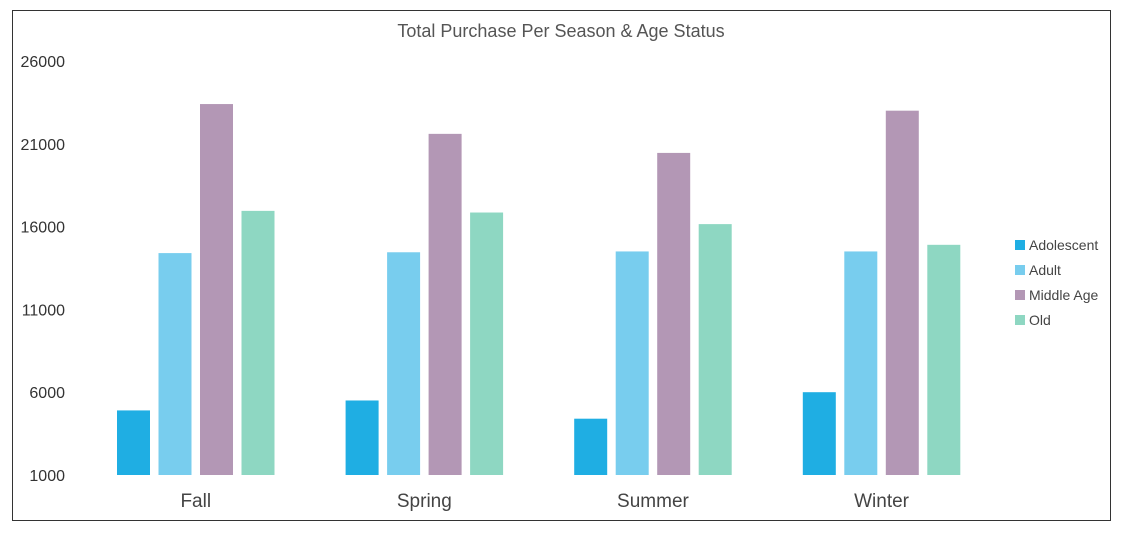 The image size is (1128, 538). I want to click on bar-adolescent-summer, so click(591, 446).